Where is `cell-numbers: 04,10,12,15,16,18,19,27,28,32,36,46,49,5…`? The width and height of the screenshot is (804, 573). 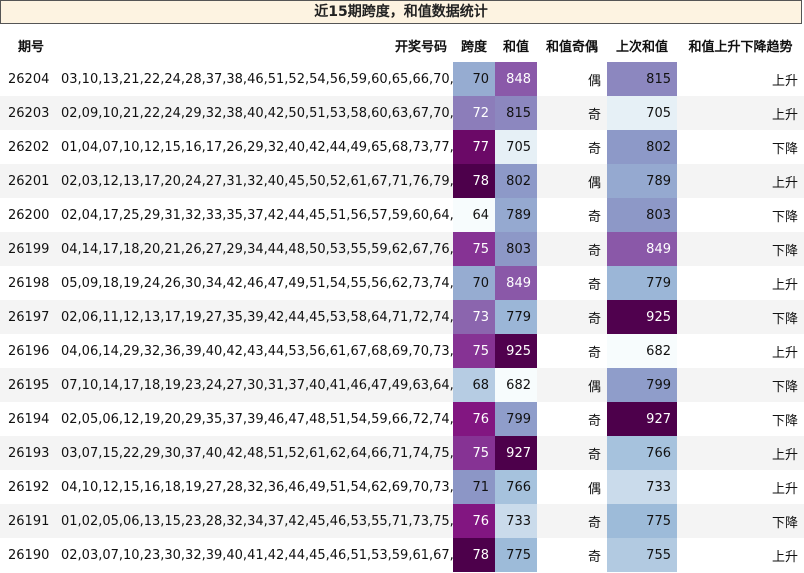 cell-numbers: 04,10,12,15,16,18,19,27,28,32,36,46,49,5… is located at coordinates (254, 487).